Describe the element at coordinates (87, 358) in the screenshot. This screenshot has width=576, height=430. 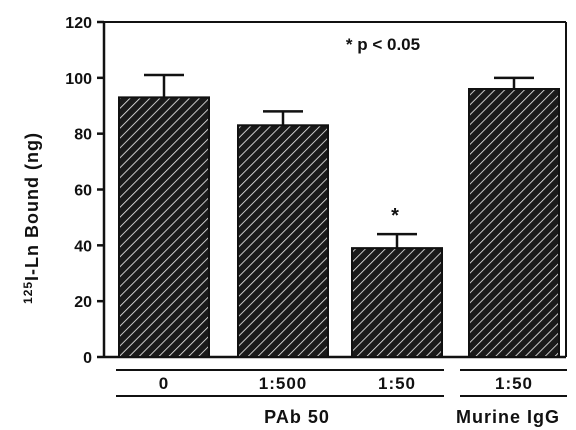
I see `y-tick-label: 0` at that location.